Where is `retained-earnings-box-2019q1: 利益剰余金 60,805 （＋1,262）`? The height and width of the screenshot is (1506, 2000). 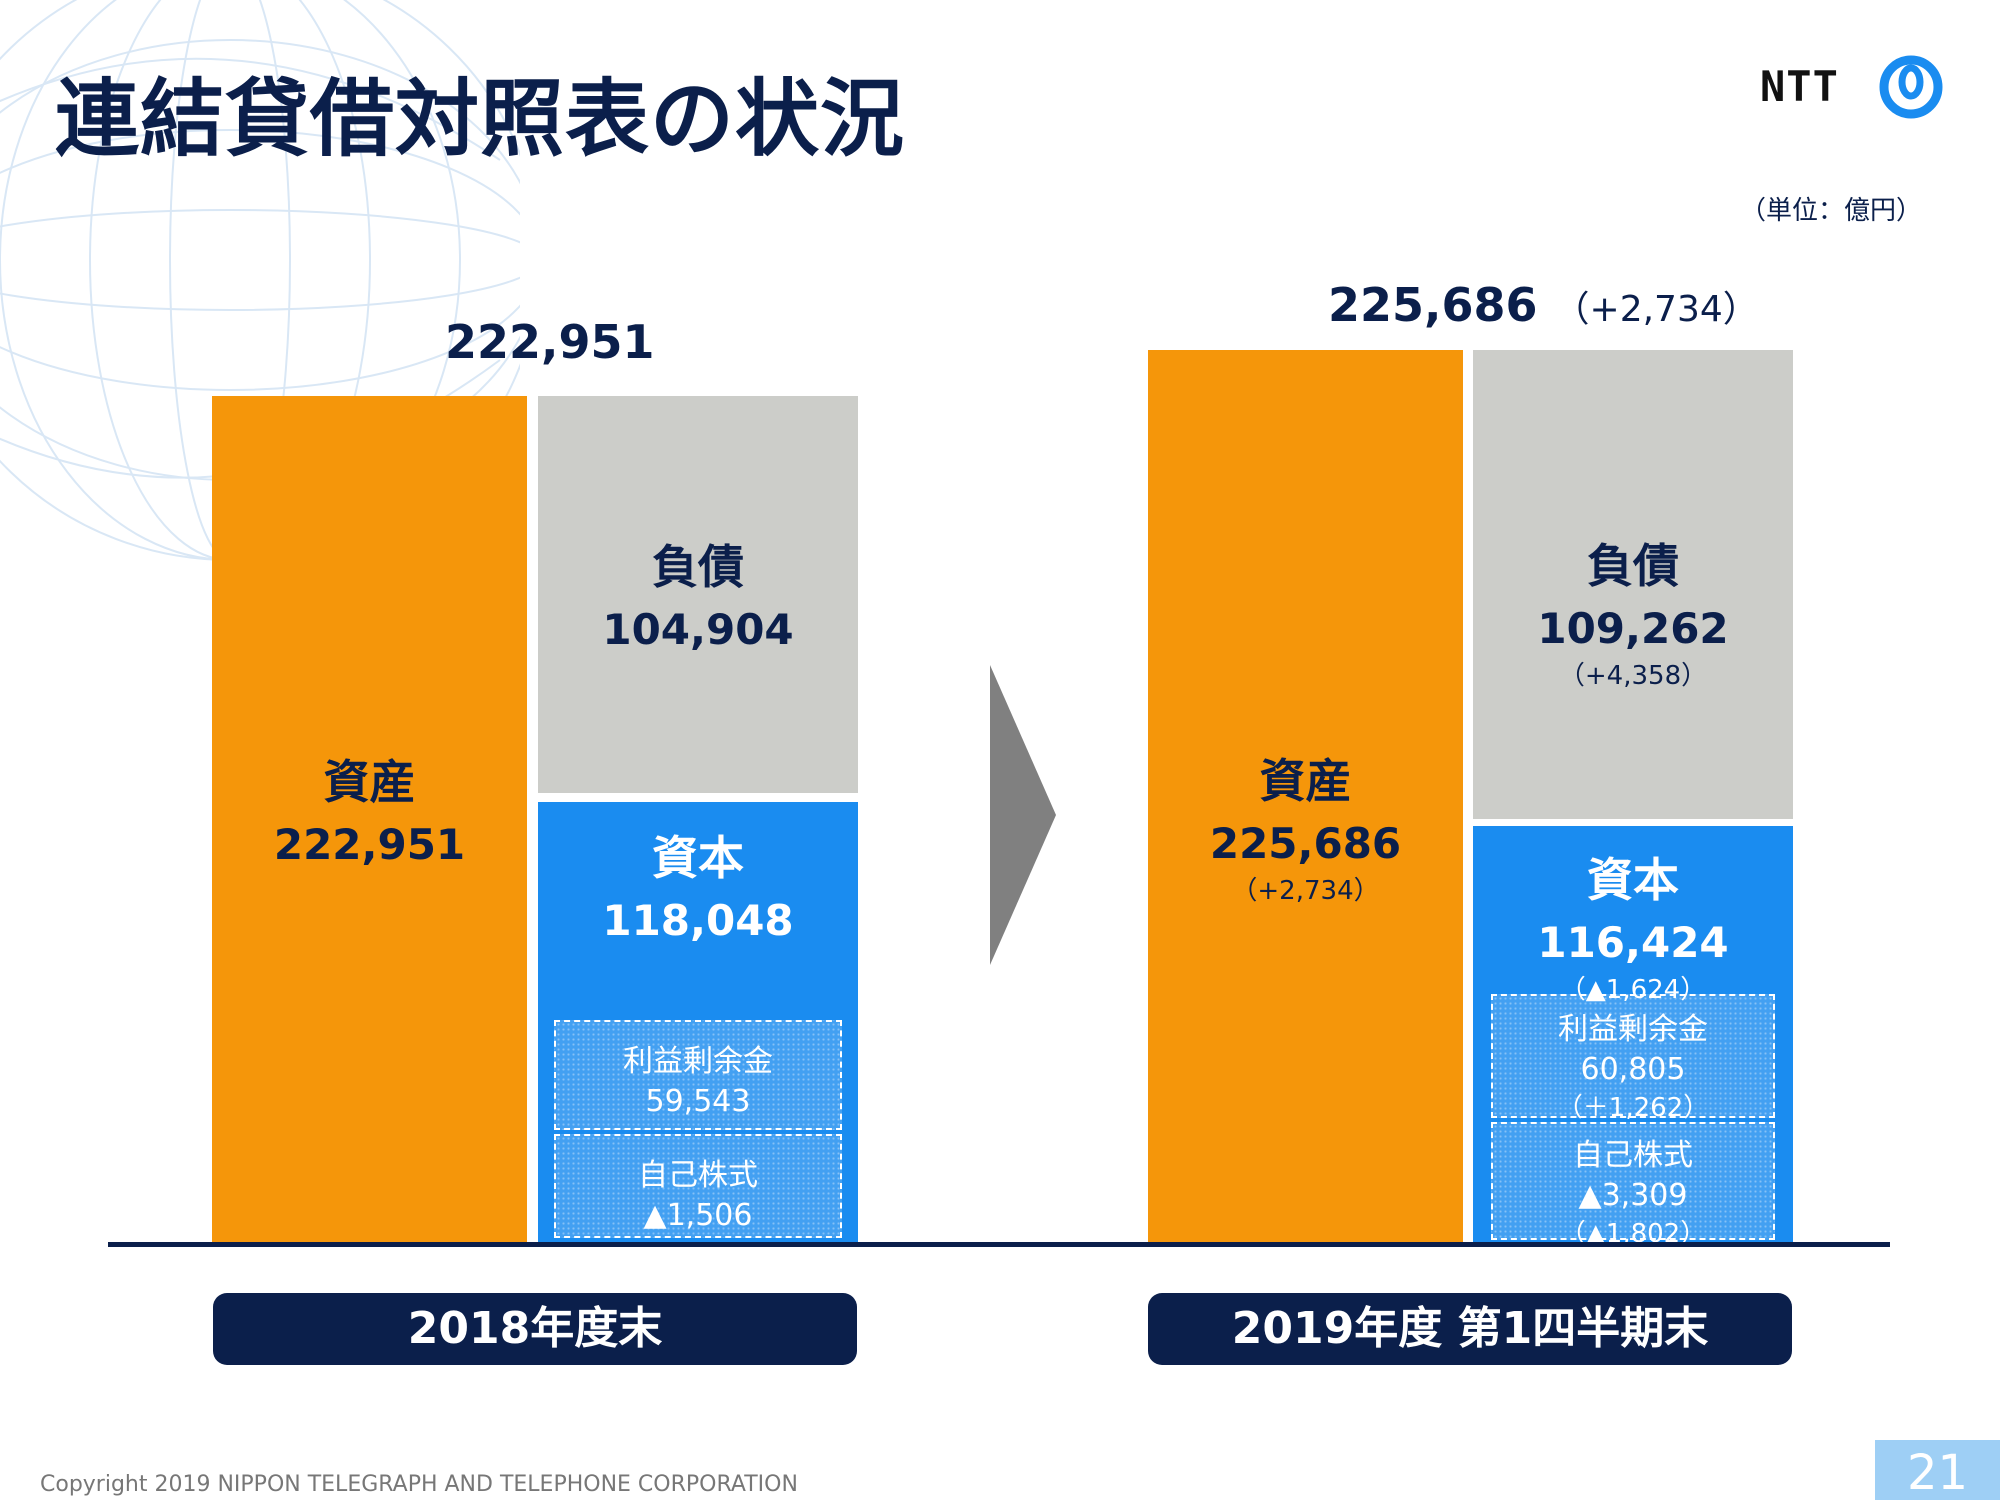 retained-earnings-box-2019q1: 利益剰余金 60,805 （＋1,262） is located at coordinates (1633, 1058).